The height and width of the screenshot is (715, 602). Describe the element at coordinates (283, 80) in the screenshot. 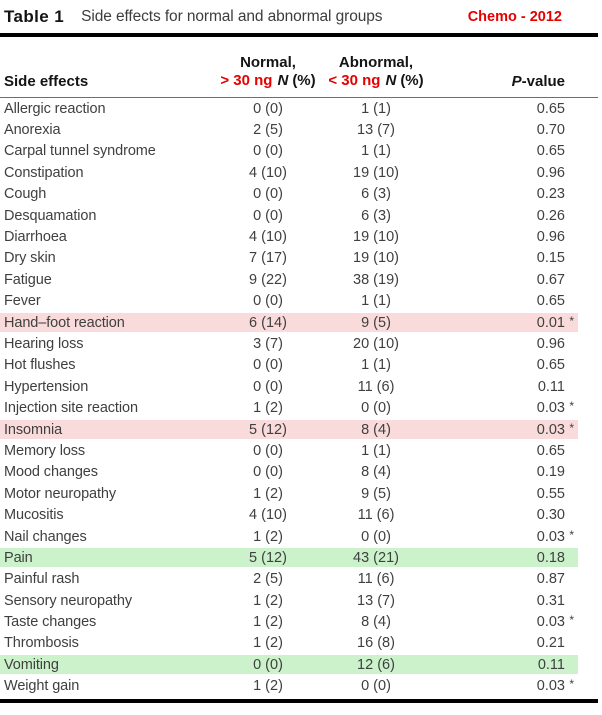

I see `n-label: N` at that location.